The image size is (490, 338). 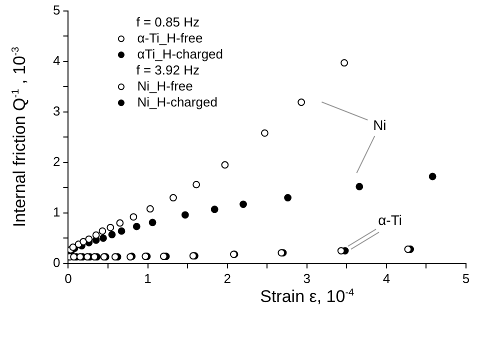 I want to click on y-tick-label: 2, so click(x=56, y=161).